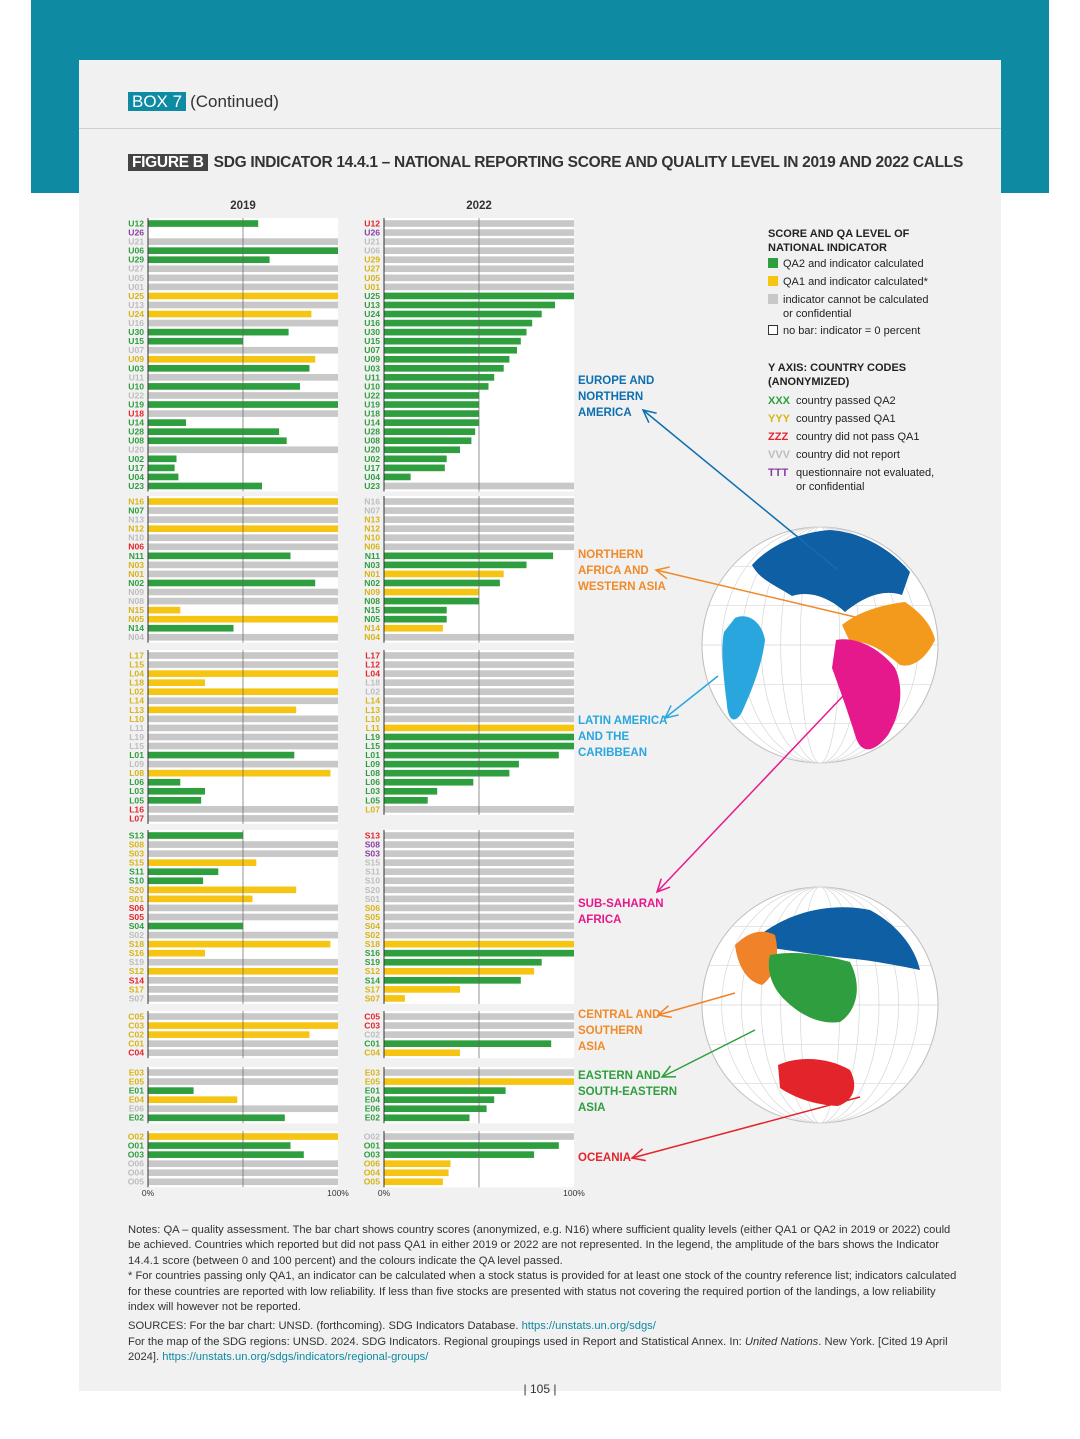 The image size is (1080, 1439). I want to click on country-code-S05-2019: S05, so click(137, 917).